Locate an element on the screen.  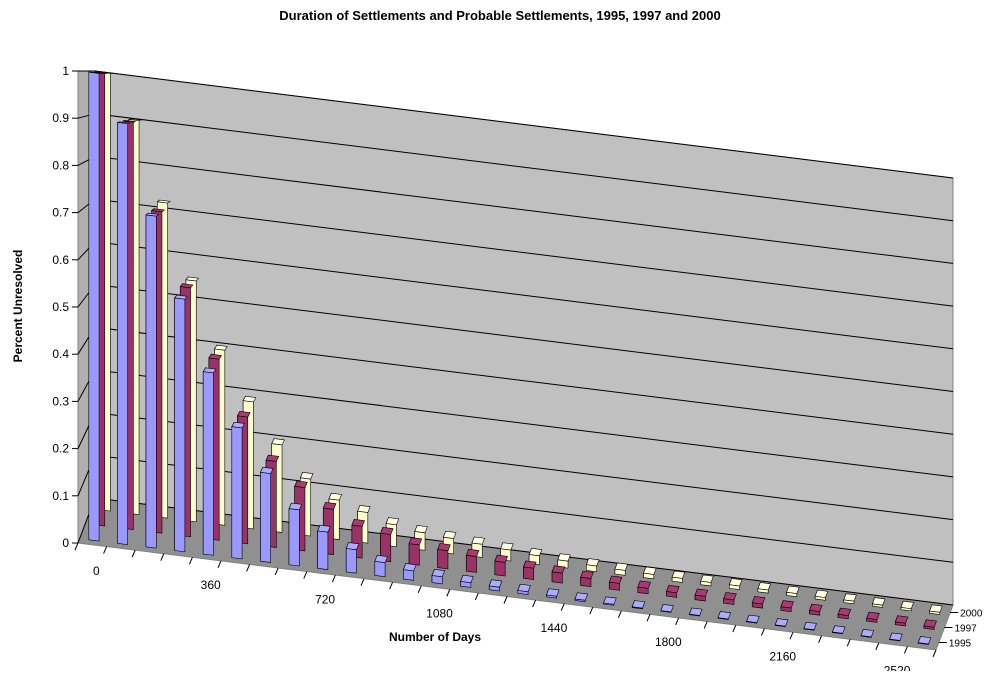
bar-1997-1980 is located at coordinates (730, 598).